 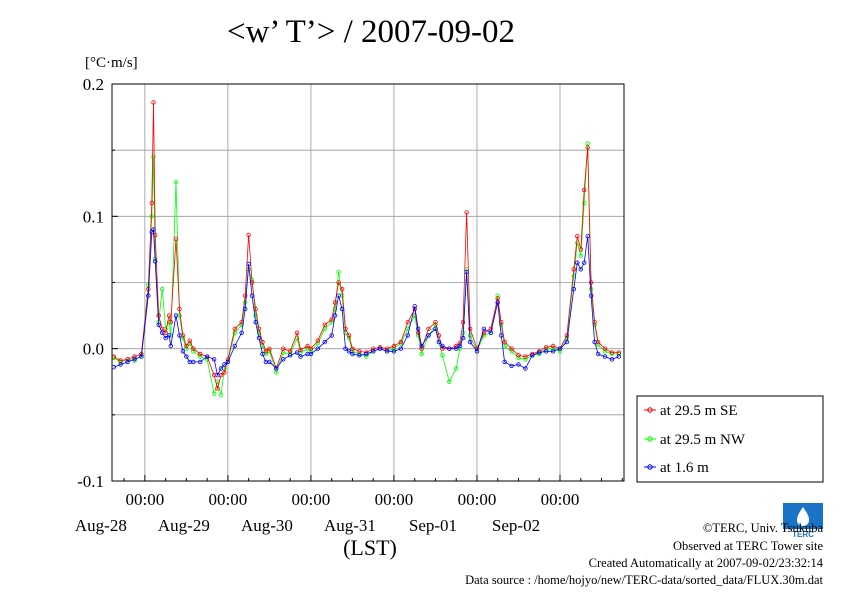 What do you see at coordinates (650, 410) in the screenshot?
I see `legend-marker-se` at bounding box center [650, 410].